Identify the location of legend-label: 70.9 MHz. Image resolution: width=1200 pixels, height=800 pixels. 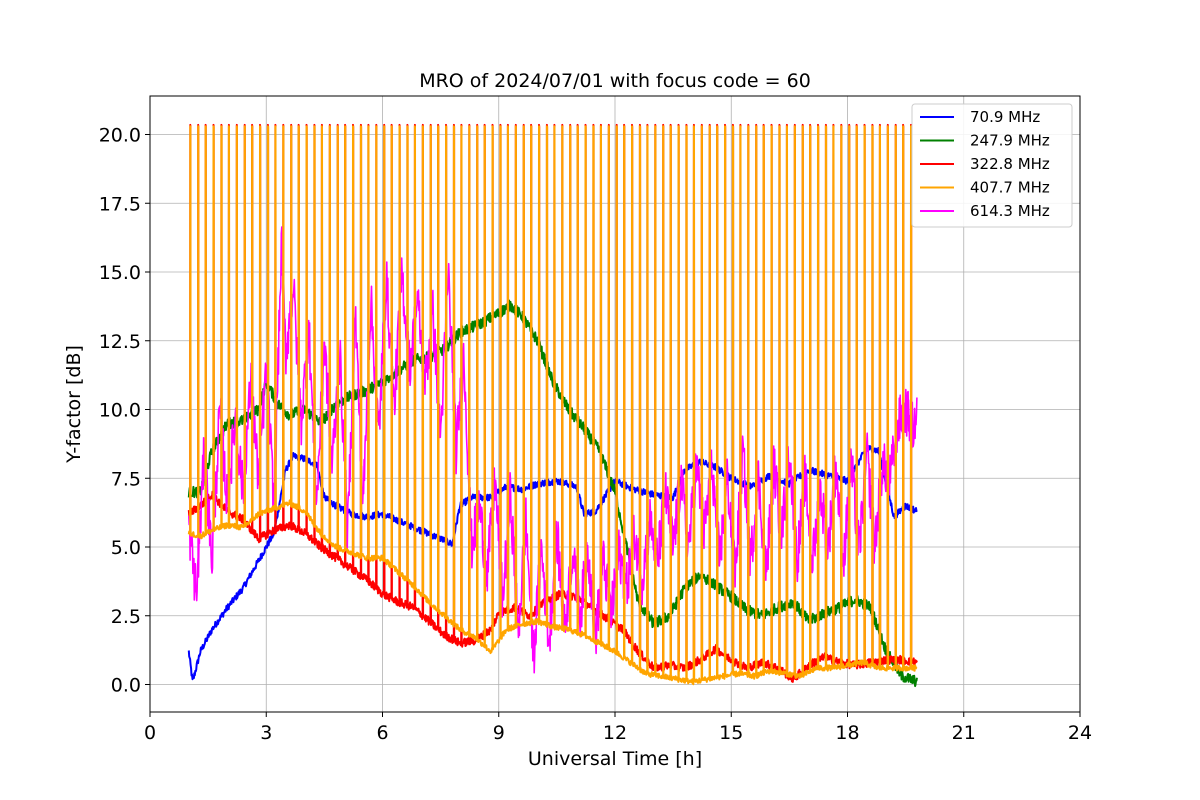
(1005, 117).